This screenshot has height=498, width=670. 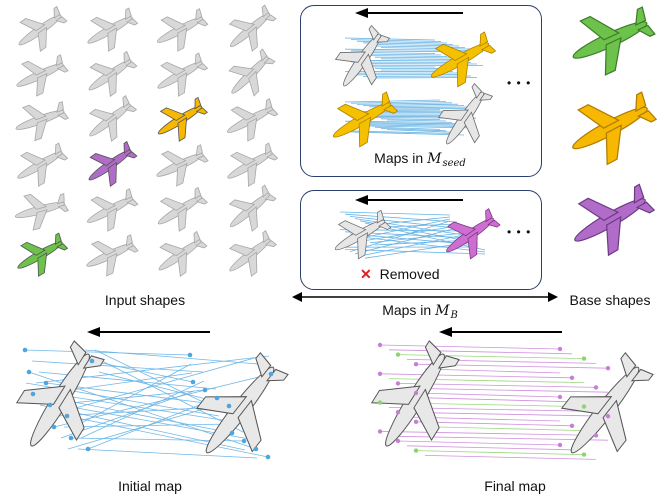 What do you see at coordinates (519, 83) in the screenshot?
I see `seed-maps-ellipsis: • • •` at bounding box center [519, 83].